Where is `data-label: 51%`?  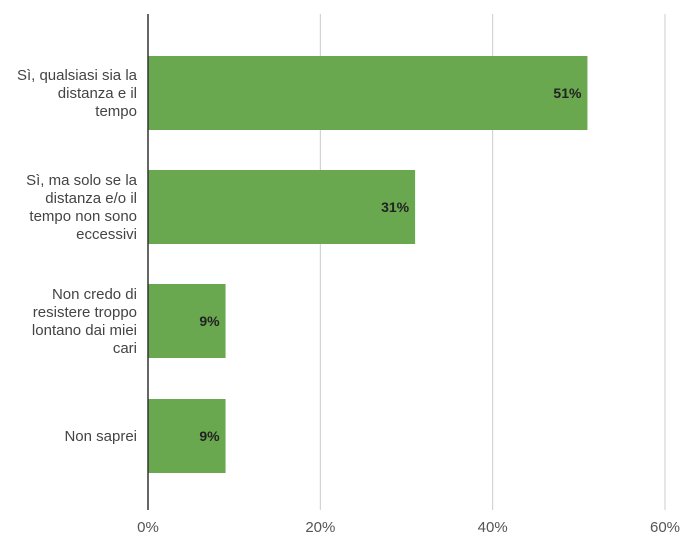
data-label: 51% is located at coordinates (567, 93).